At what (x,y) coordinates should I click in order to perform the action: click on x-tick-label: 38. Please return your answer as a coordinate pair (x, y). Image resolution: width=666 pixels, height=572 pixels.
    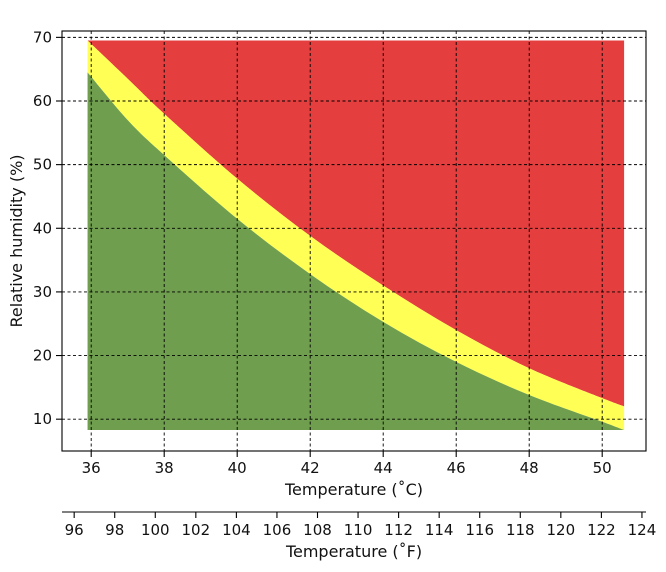
    Looking at the image, I should click on (164, 468).